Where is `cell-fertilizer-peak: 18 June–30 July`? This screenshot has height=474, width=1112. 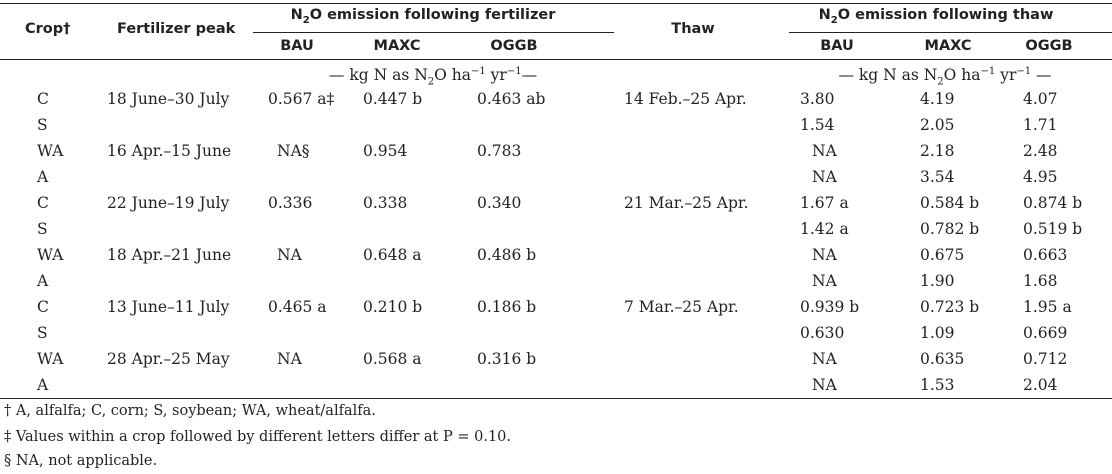 cell-fertilizer-peak: 18 June–30 July is located at coordinates (168, 99).